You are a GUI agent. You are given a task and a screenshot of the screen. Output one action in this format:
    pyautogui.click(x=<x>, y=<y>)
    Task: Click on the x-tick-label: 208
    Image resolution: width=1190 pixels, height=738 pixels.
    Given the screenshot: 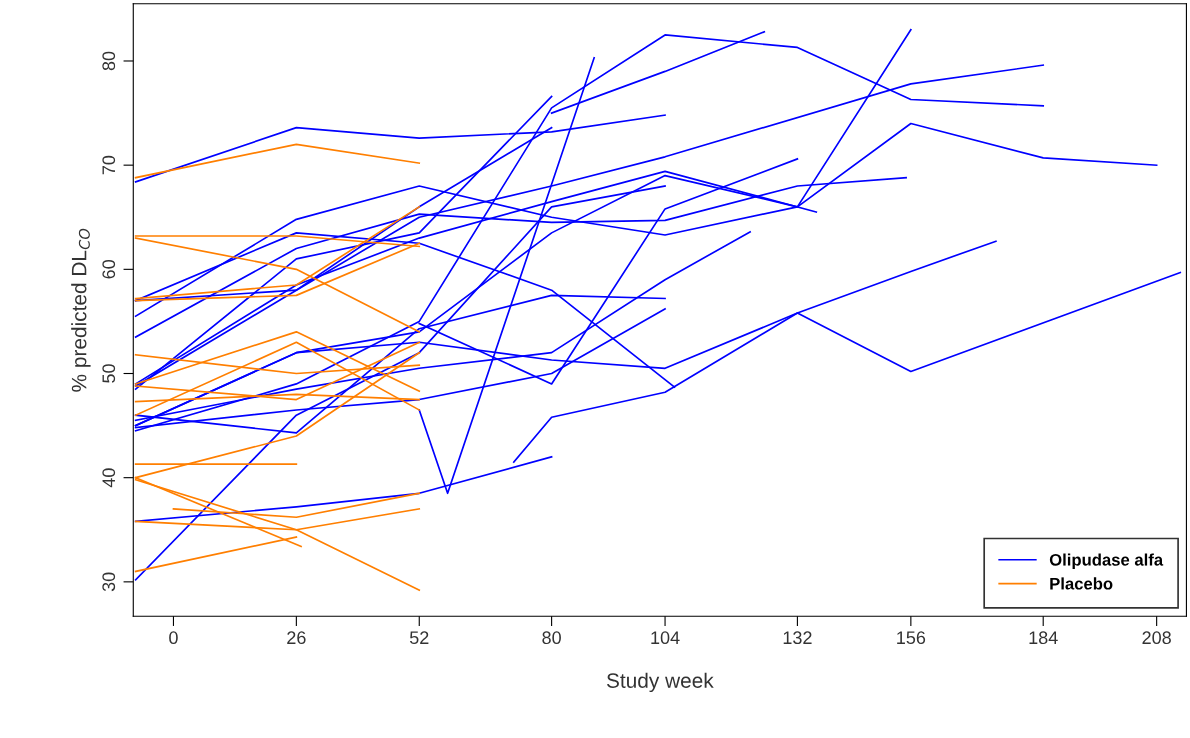 What is the action you would take?
    pyautogui.click(x=1156, y=638)
    